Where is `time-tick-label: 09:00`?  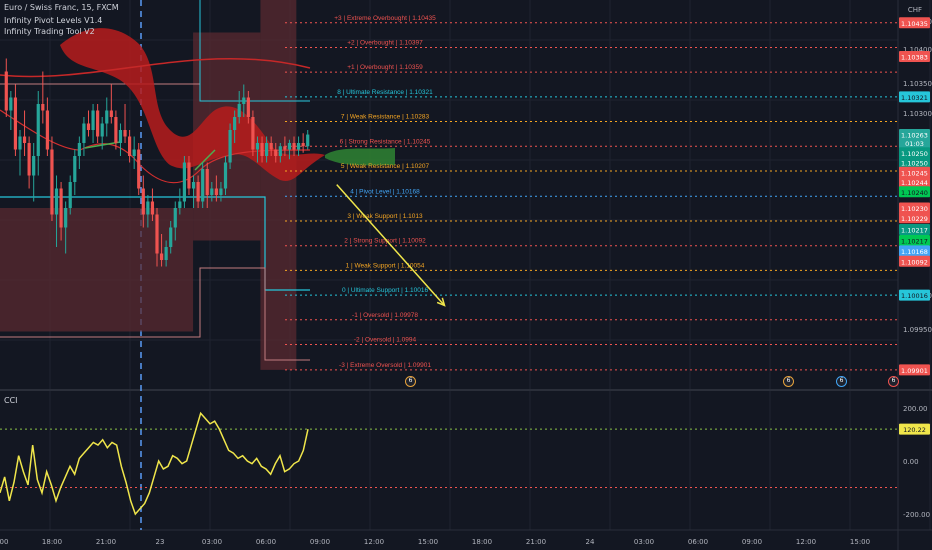 time-tick-label: 09:00 is located at coordinates (752, 542).